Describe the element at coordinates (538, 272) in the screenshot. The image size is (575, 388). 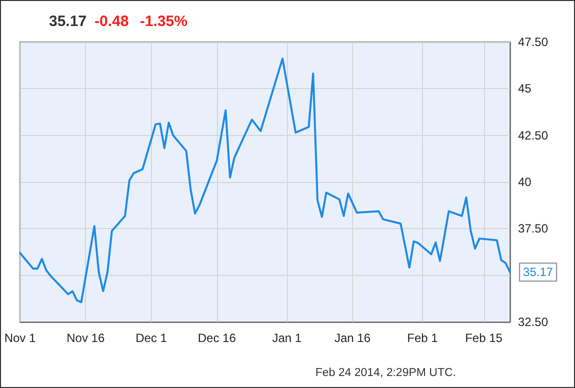
I see `data-label: 35.17` at that location.